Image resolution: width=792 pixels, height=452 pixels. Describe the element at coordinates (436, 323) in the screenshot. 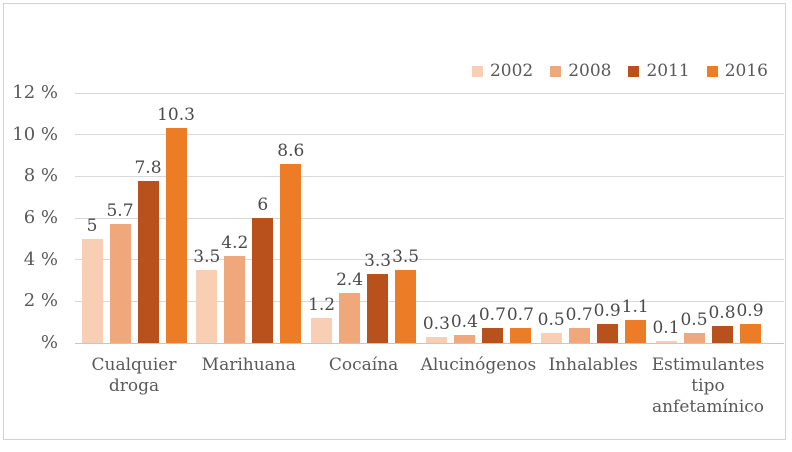

I see `bar-value-label: 0.3` at that location.